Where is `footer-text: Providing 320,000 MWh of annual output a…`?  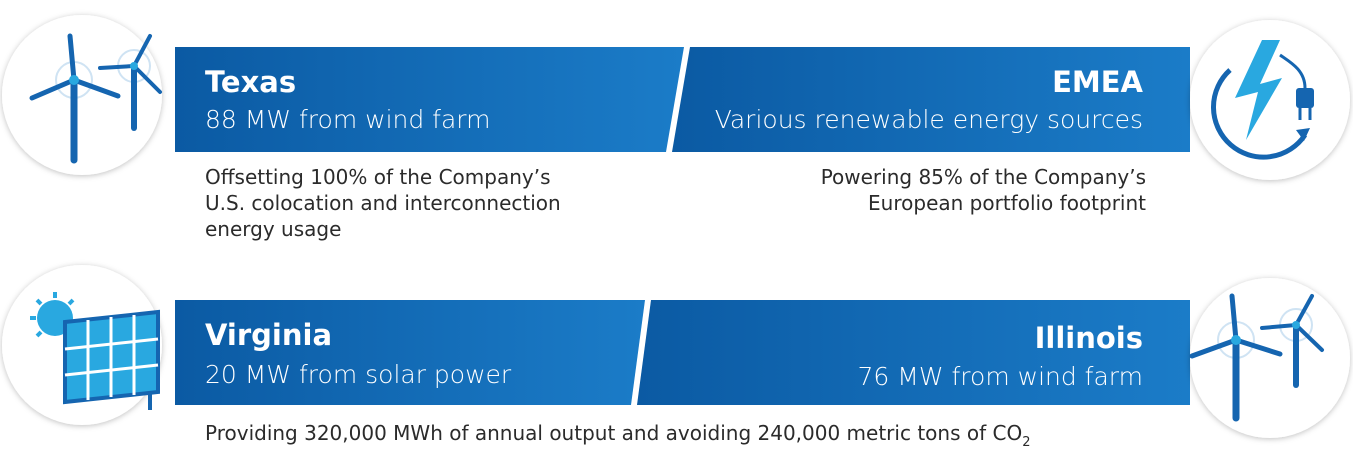
footer-text: Providing 320,000 MWh of annual output a… is located at coordinates (617, 435).